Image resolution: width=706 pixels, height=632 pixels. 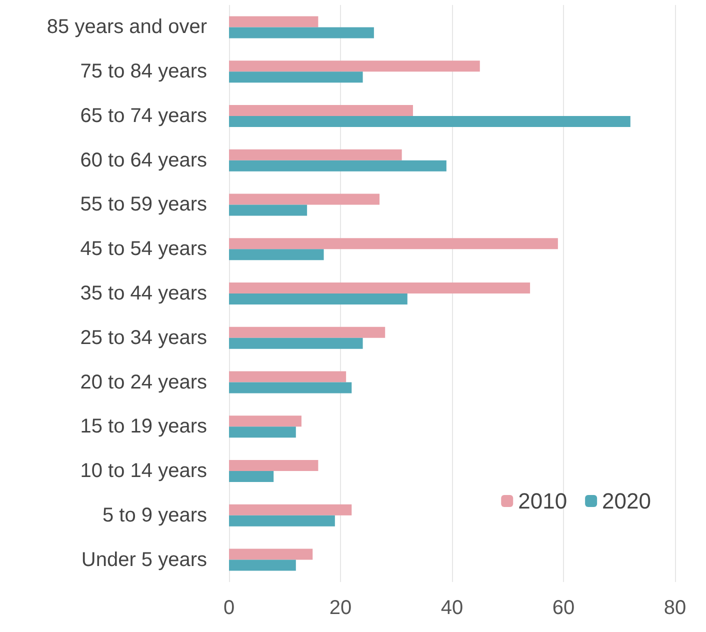 What do you see at coordinates (143, 71) in the screenshot?
I see `y-tick-label: 75 to 84 years` at bounding box center [143, 71].